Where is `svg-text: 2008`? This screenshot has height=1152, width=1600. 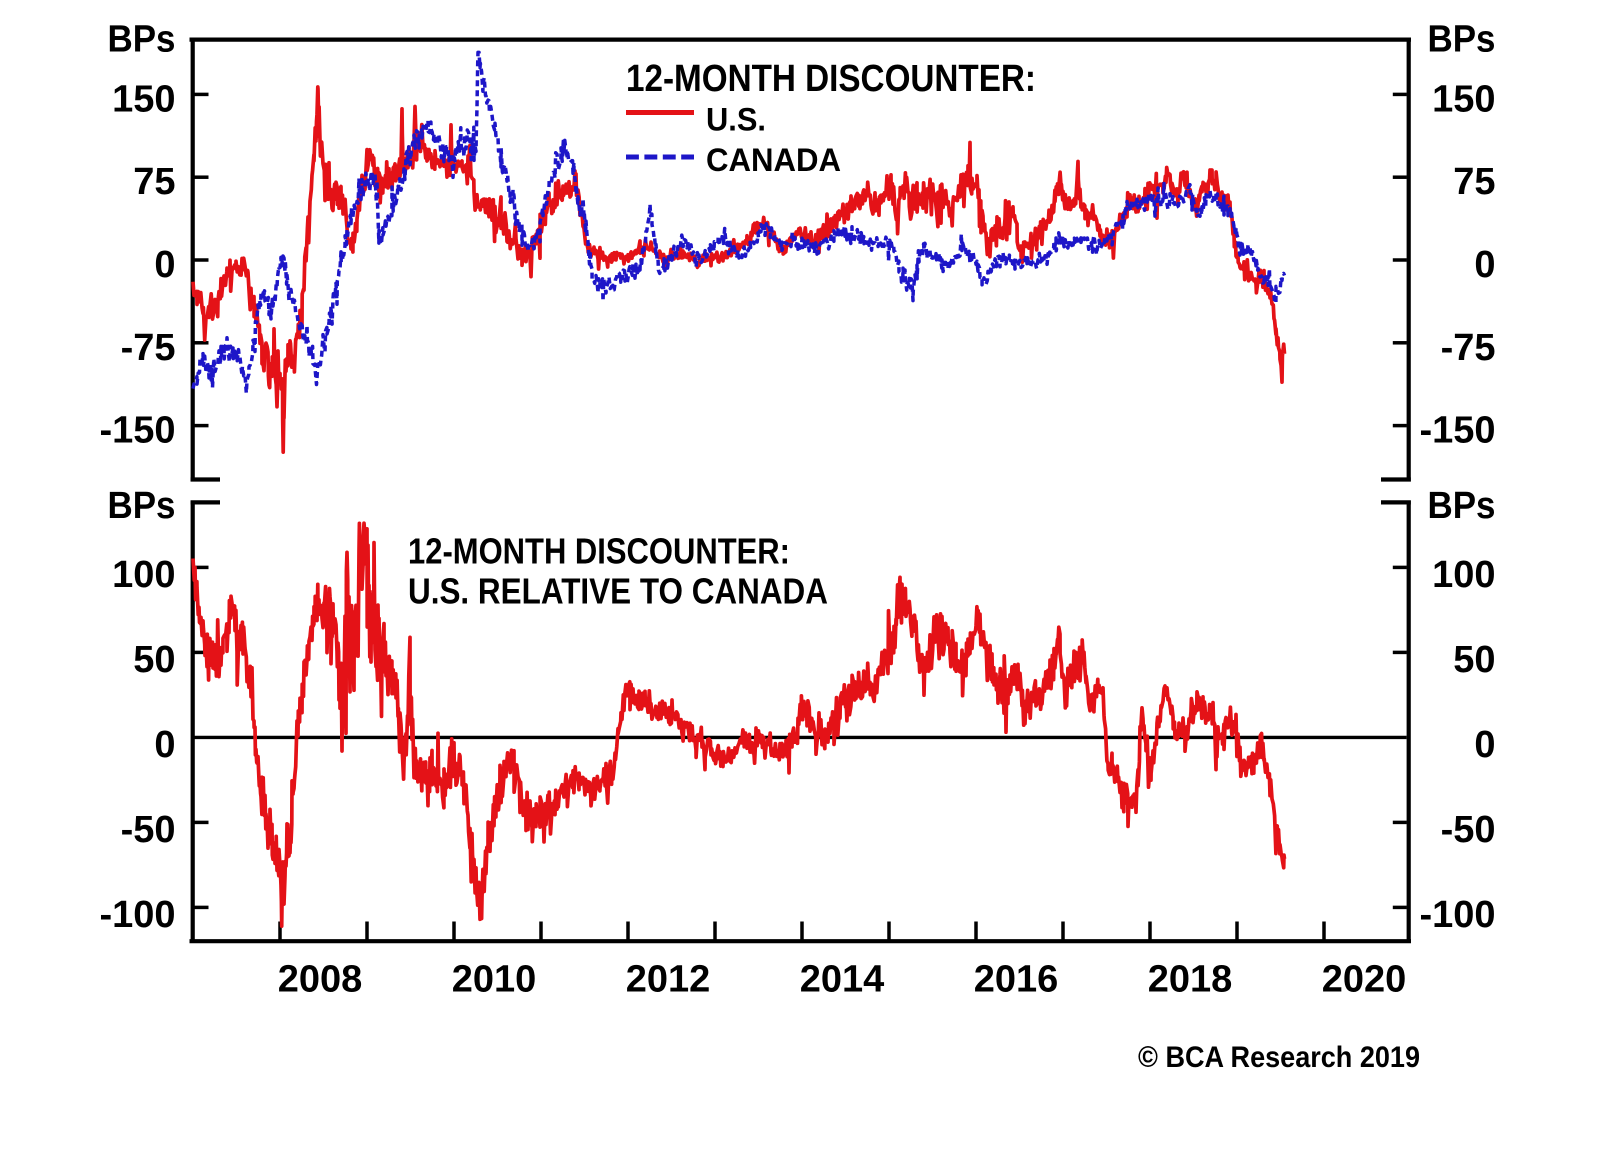 svg-text: 2008 is located at coordinates (320, 980).